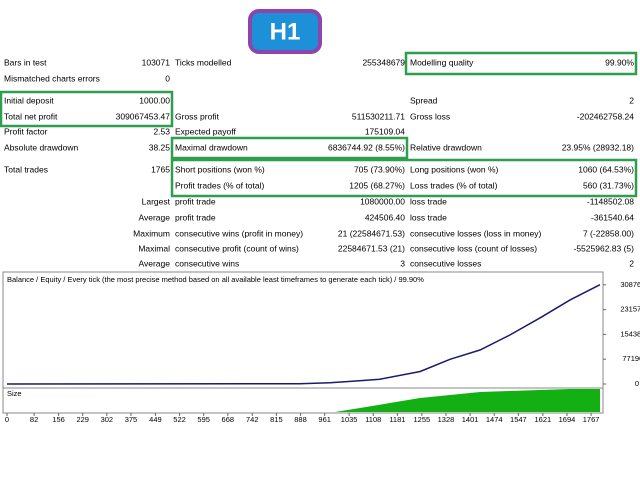 This screenshot has height=480, width=640. Describe the element at coordinates (454, 169) in the screenshot. I see `stat-label: Long positions (won %)` at that location.